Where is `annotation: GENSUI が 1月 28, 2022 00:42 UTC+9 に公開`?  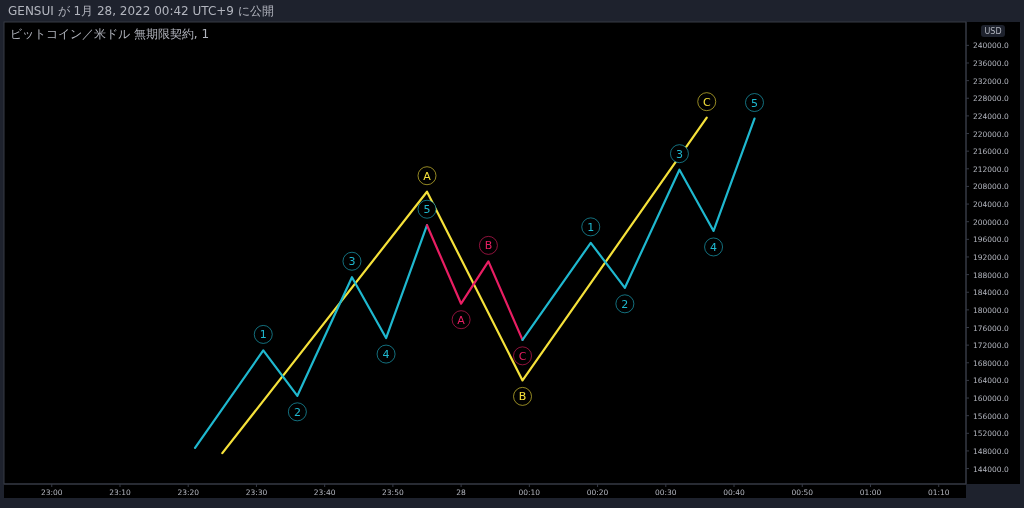 annotation: GENSUI が 1月 28, 2022 00:42 UTC+9 に公開 is located at coordinates (141, 11).